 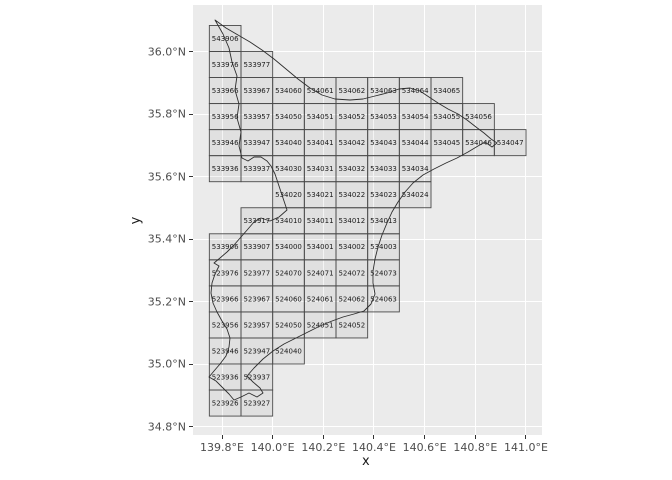 I want to click on y-axis-tick-label: 34.8°N, so click(x=166, y=426).